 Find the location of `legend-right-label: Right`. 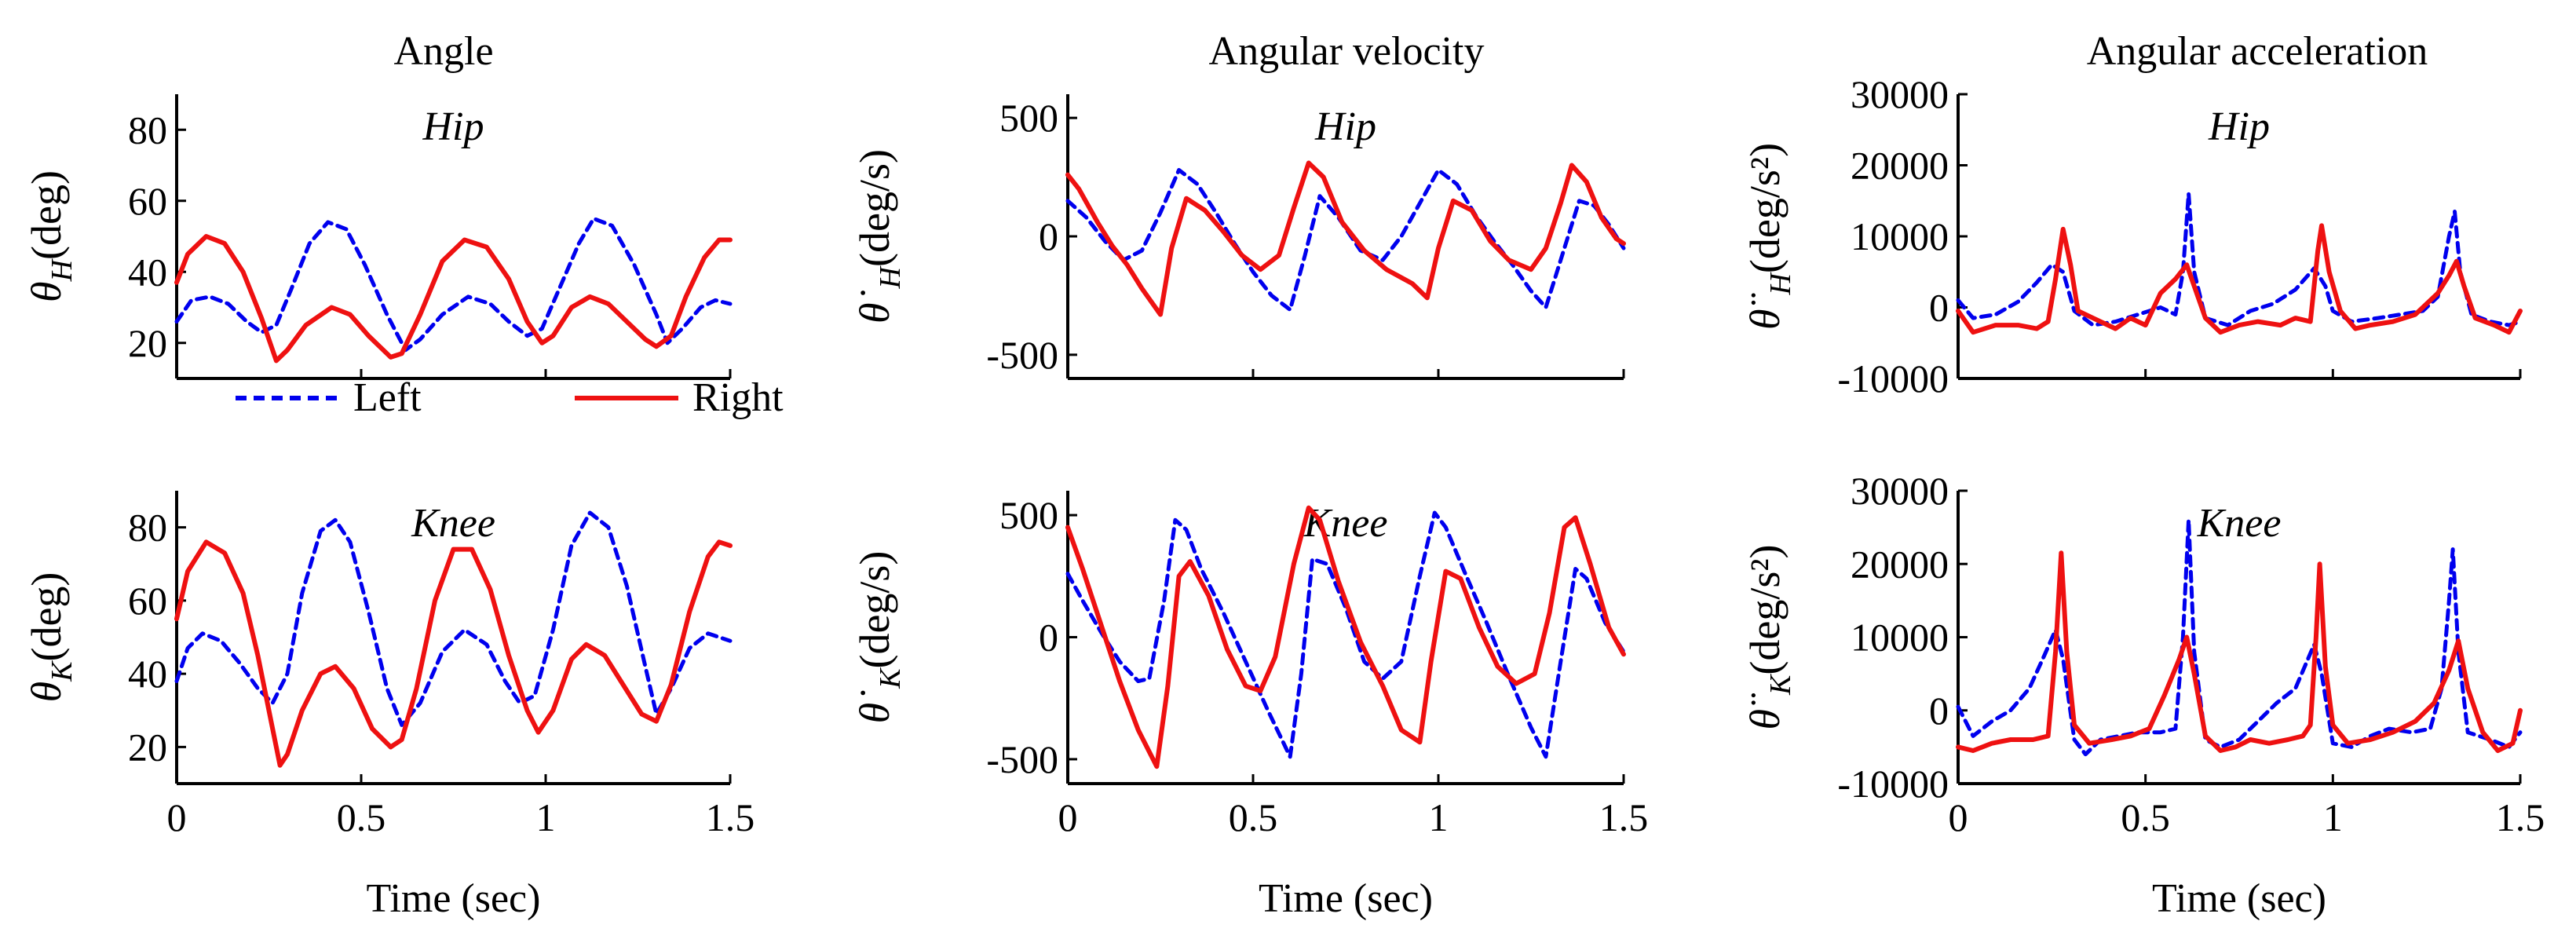

legend-right-label: Right is located at coordinates (738, 397).